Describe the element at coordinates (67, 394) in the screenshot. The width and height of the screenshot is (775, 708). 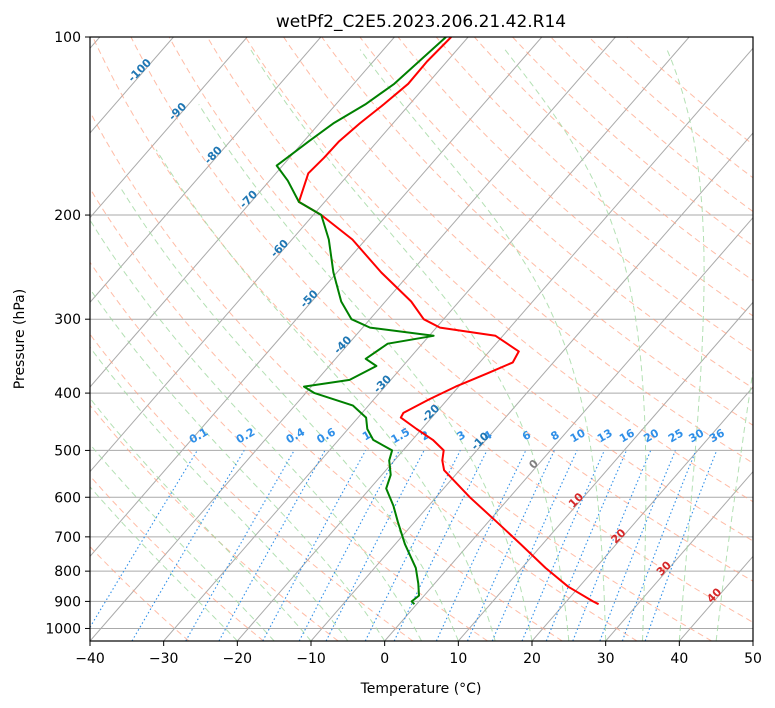
I see `y-tick-label: 400` at that location.